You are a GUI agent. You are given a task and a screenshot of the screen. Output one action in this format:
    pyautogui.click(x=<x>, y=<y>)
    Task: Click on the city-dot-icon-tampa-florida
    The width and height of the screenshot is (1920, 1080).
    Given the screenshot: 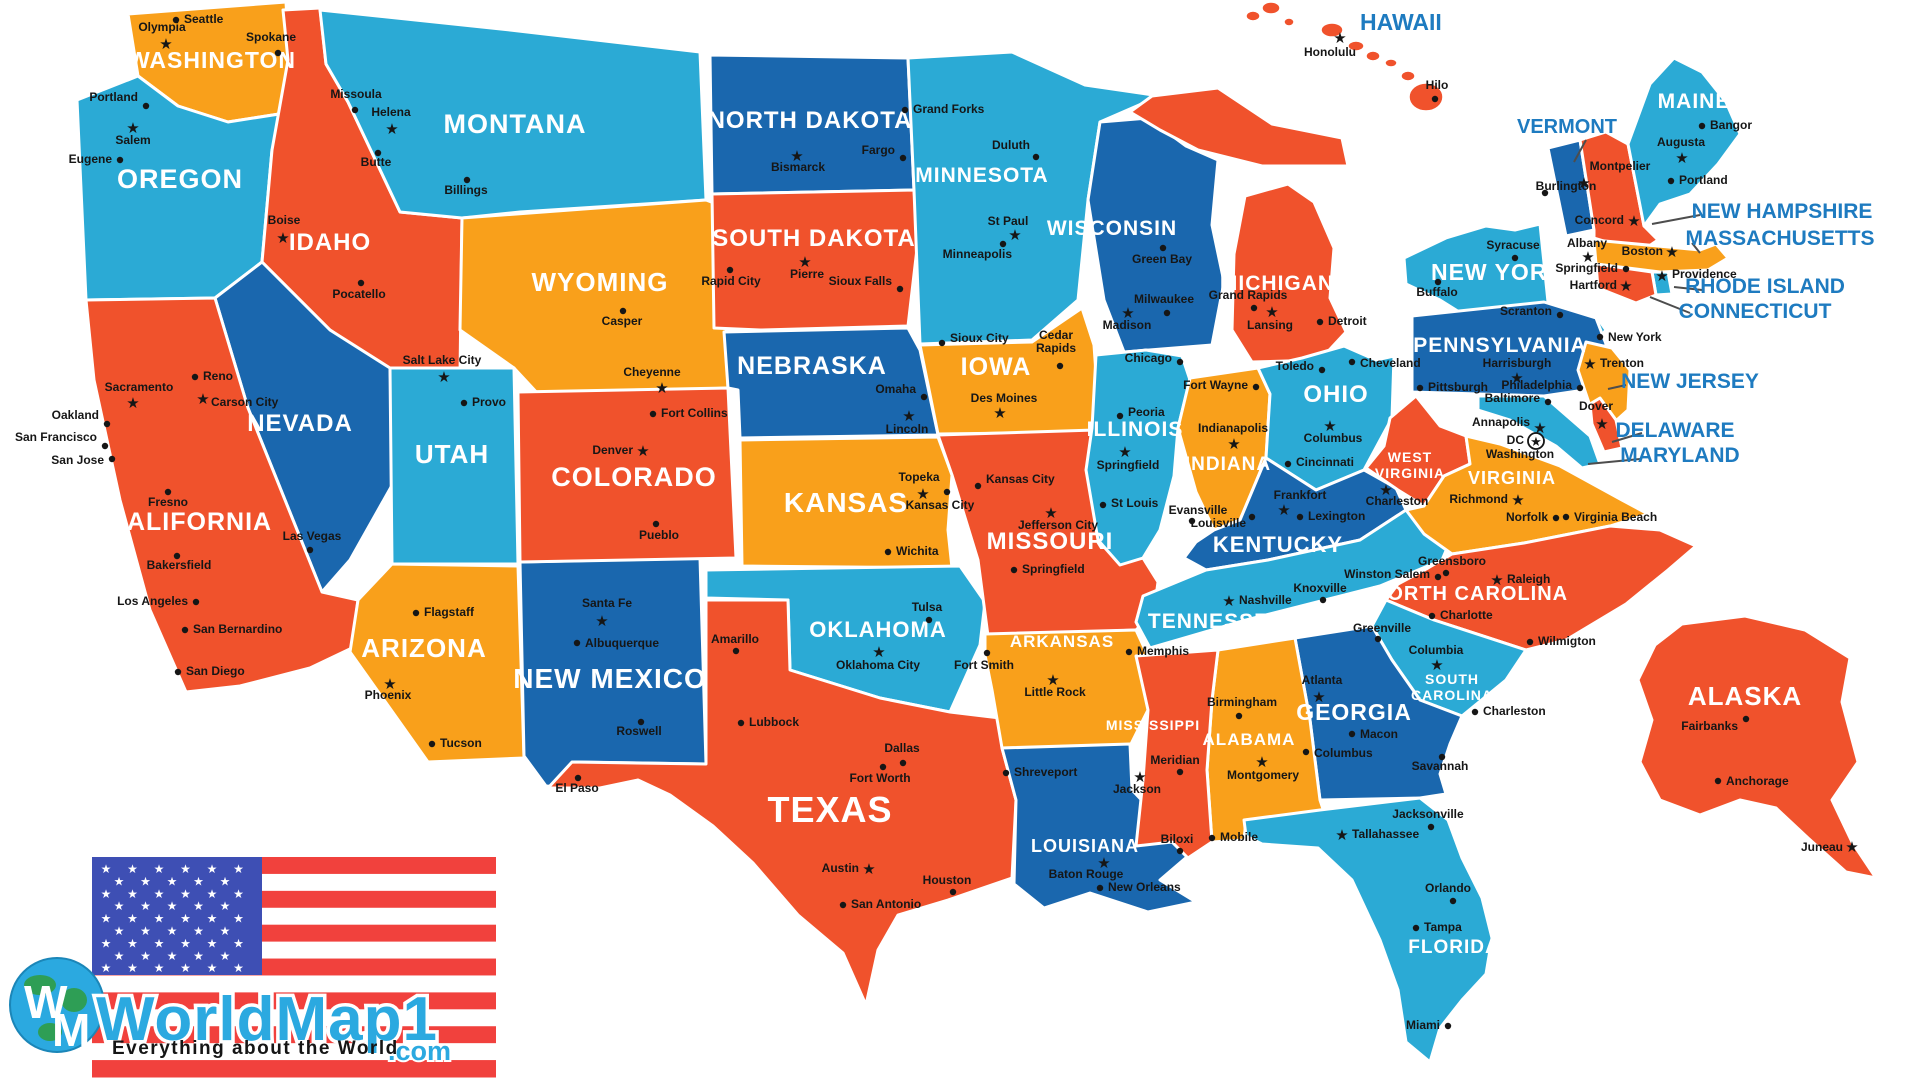 What is the action you would take?
    pyautogui.click(x=1416, y=928)
    